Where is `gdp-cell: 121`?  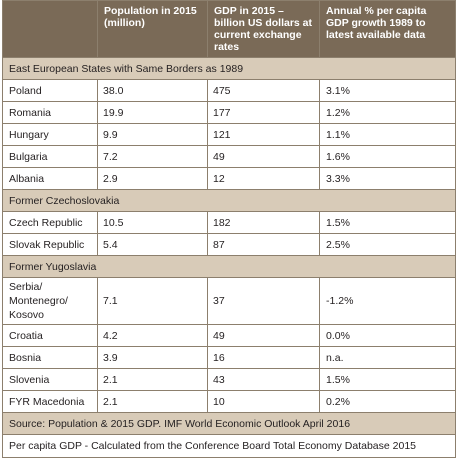
gdp-cell: 121 is located at coordinates (263, 134).